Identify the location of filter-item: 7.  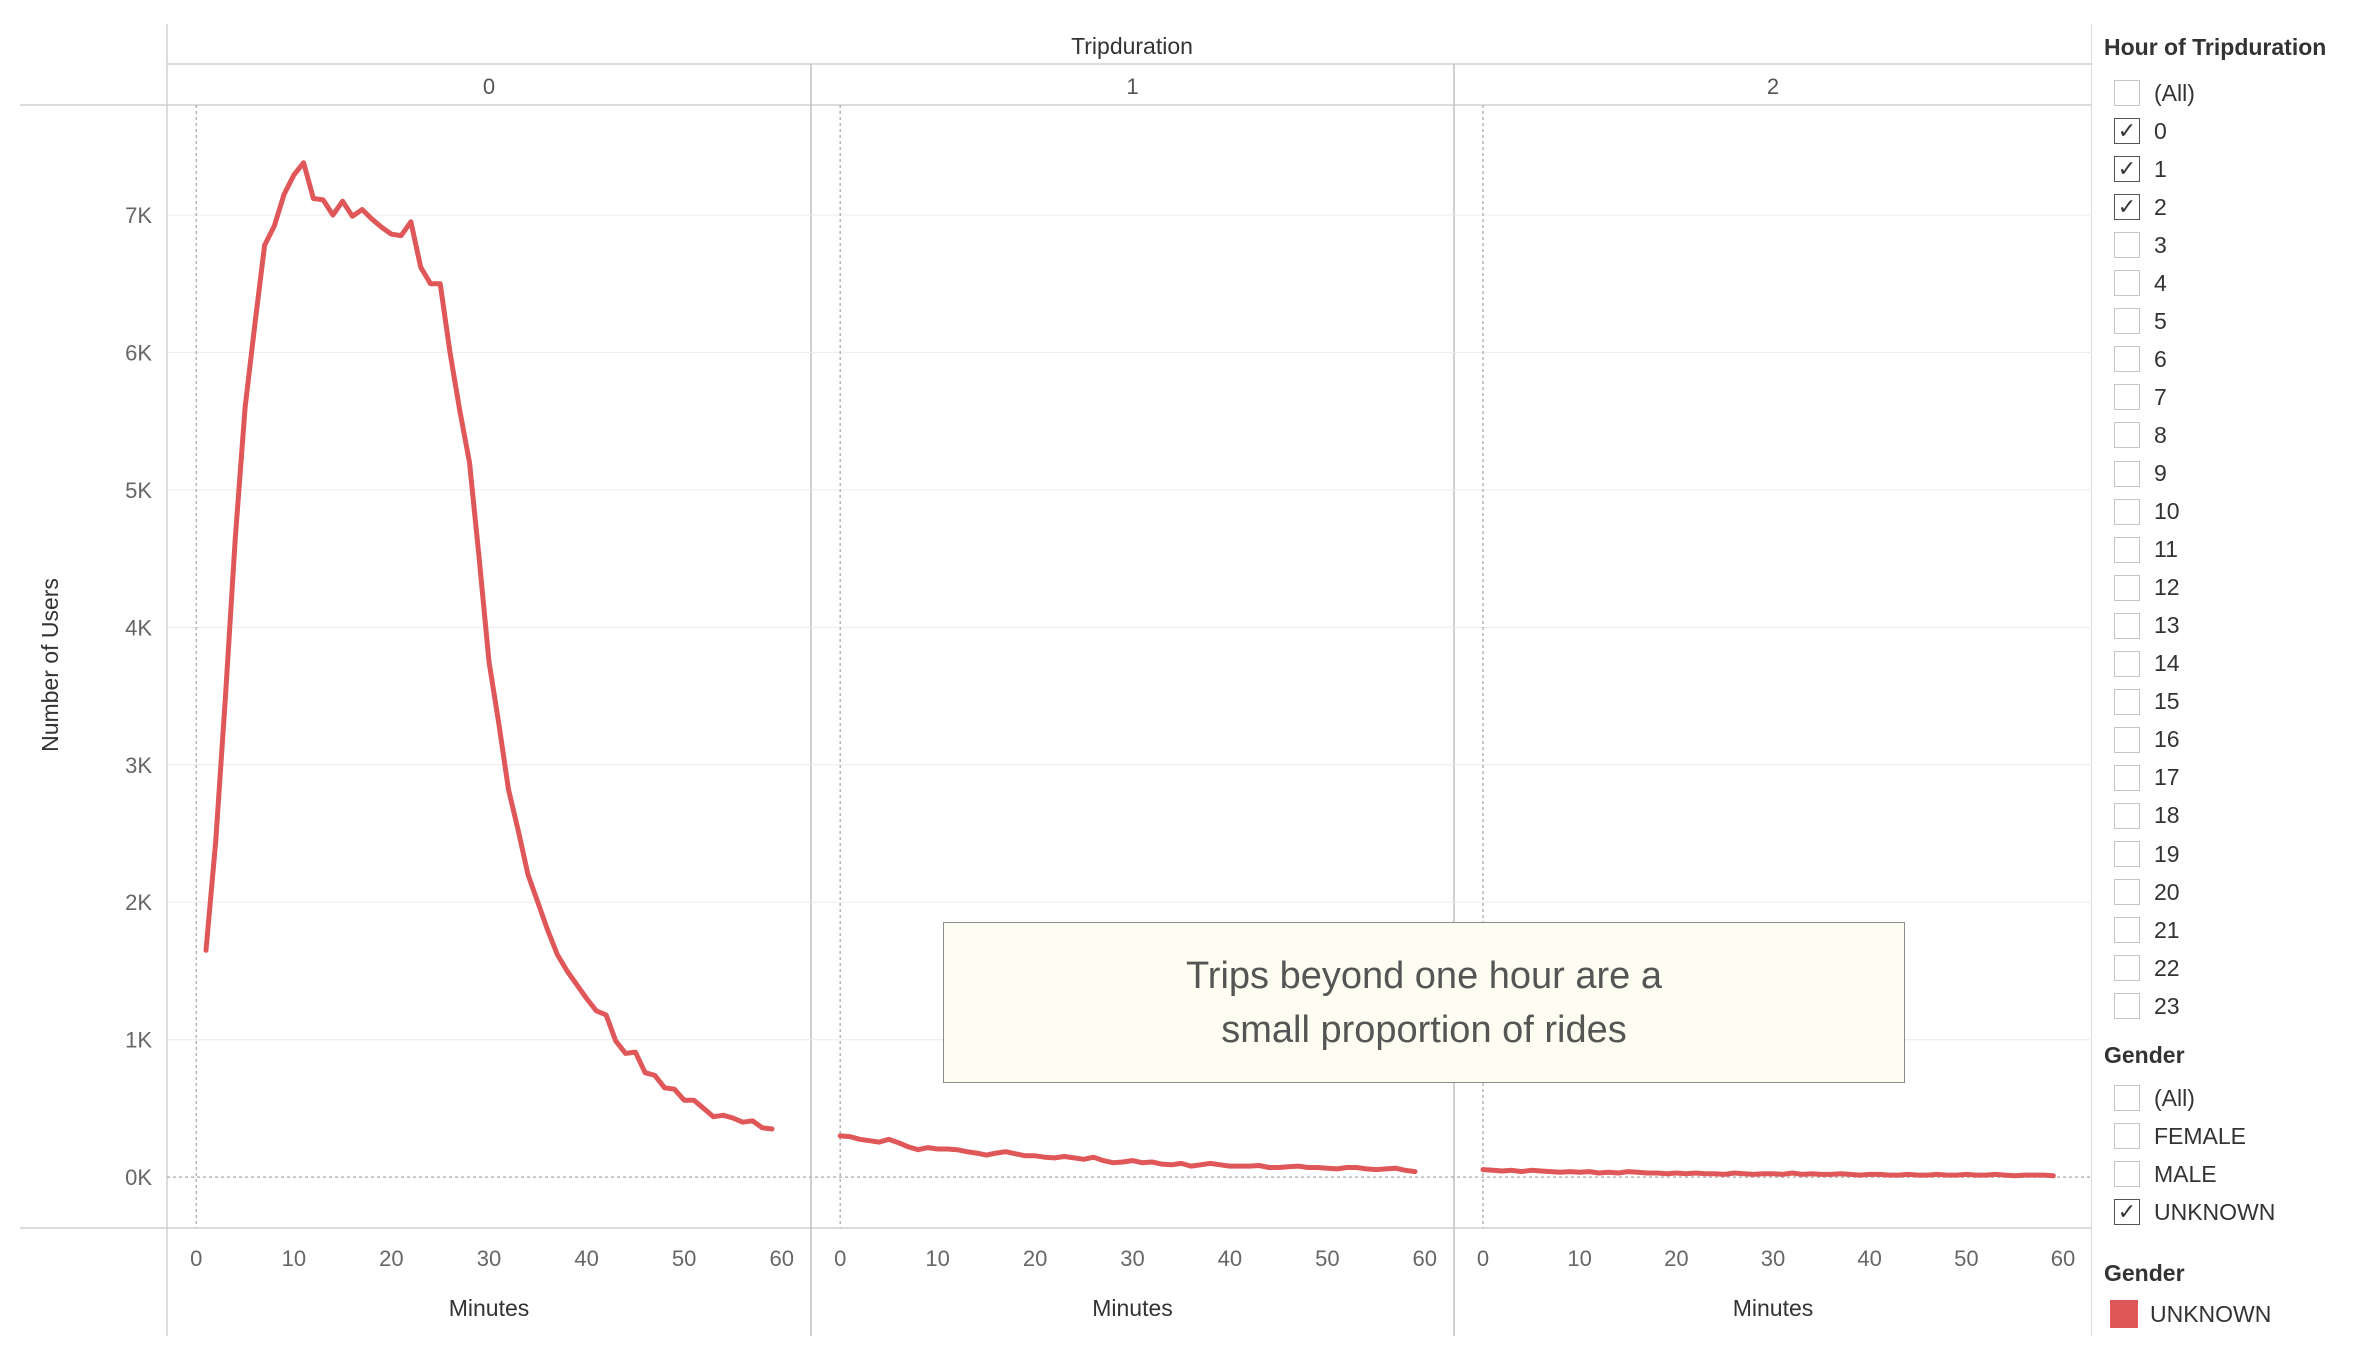
(2140, 397).